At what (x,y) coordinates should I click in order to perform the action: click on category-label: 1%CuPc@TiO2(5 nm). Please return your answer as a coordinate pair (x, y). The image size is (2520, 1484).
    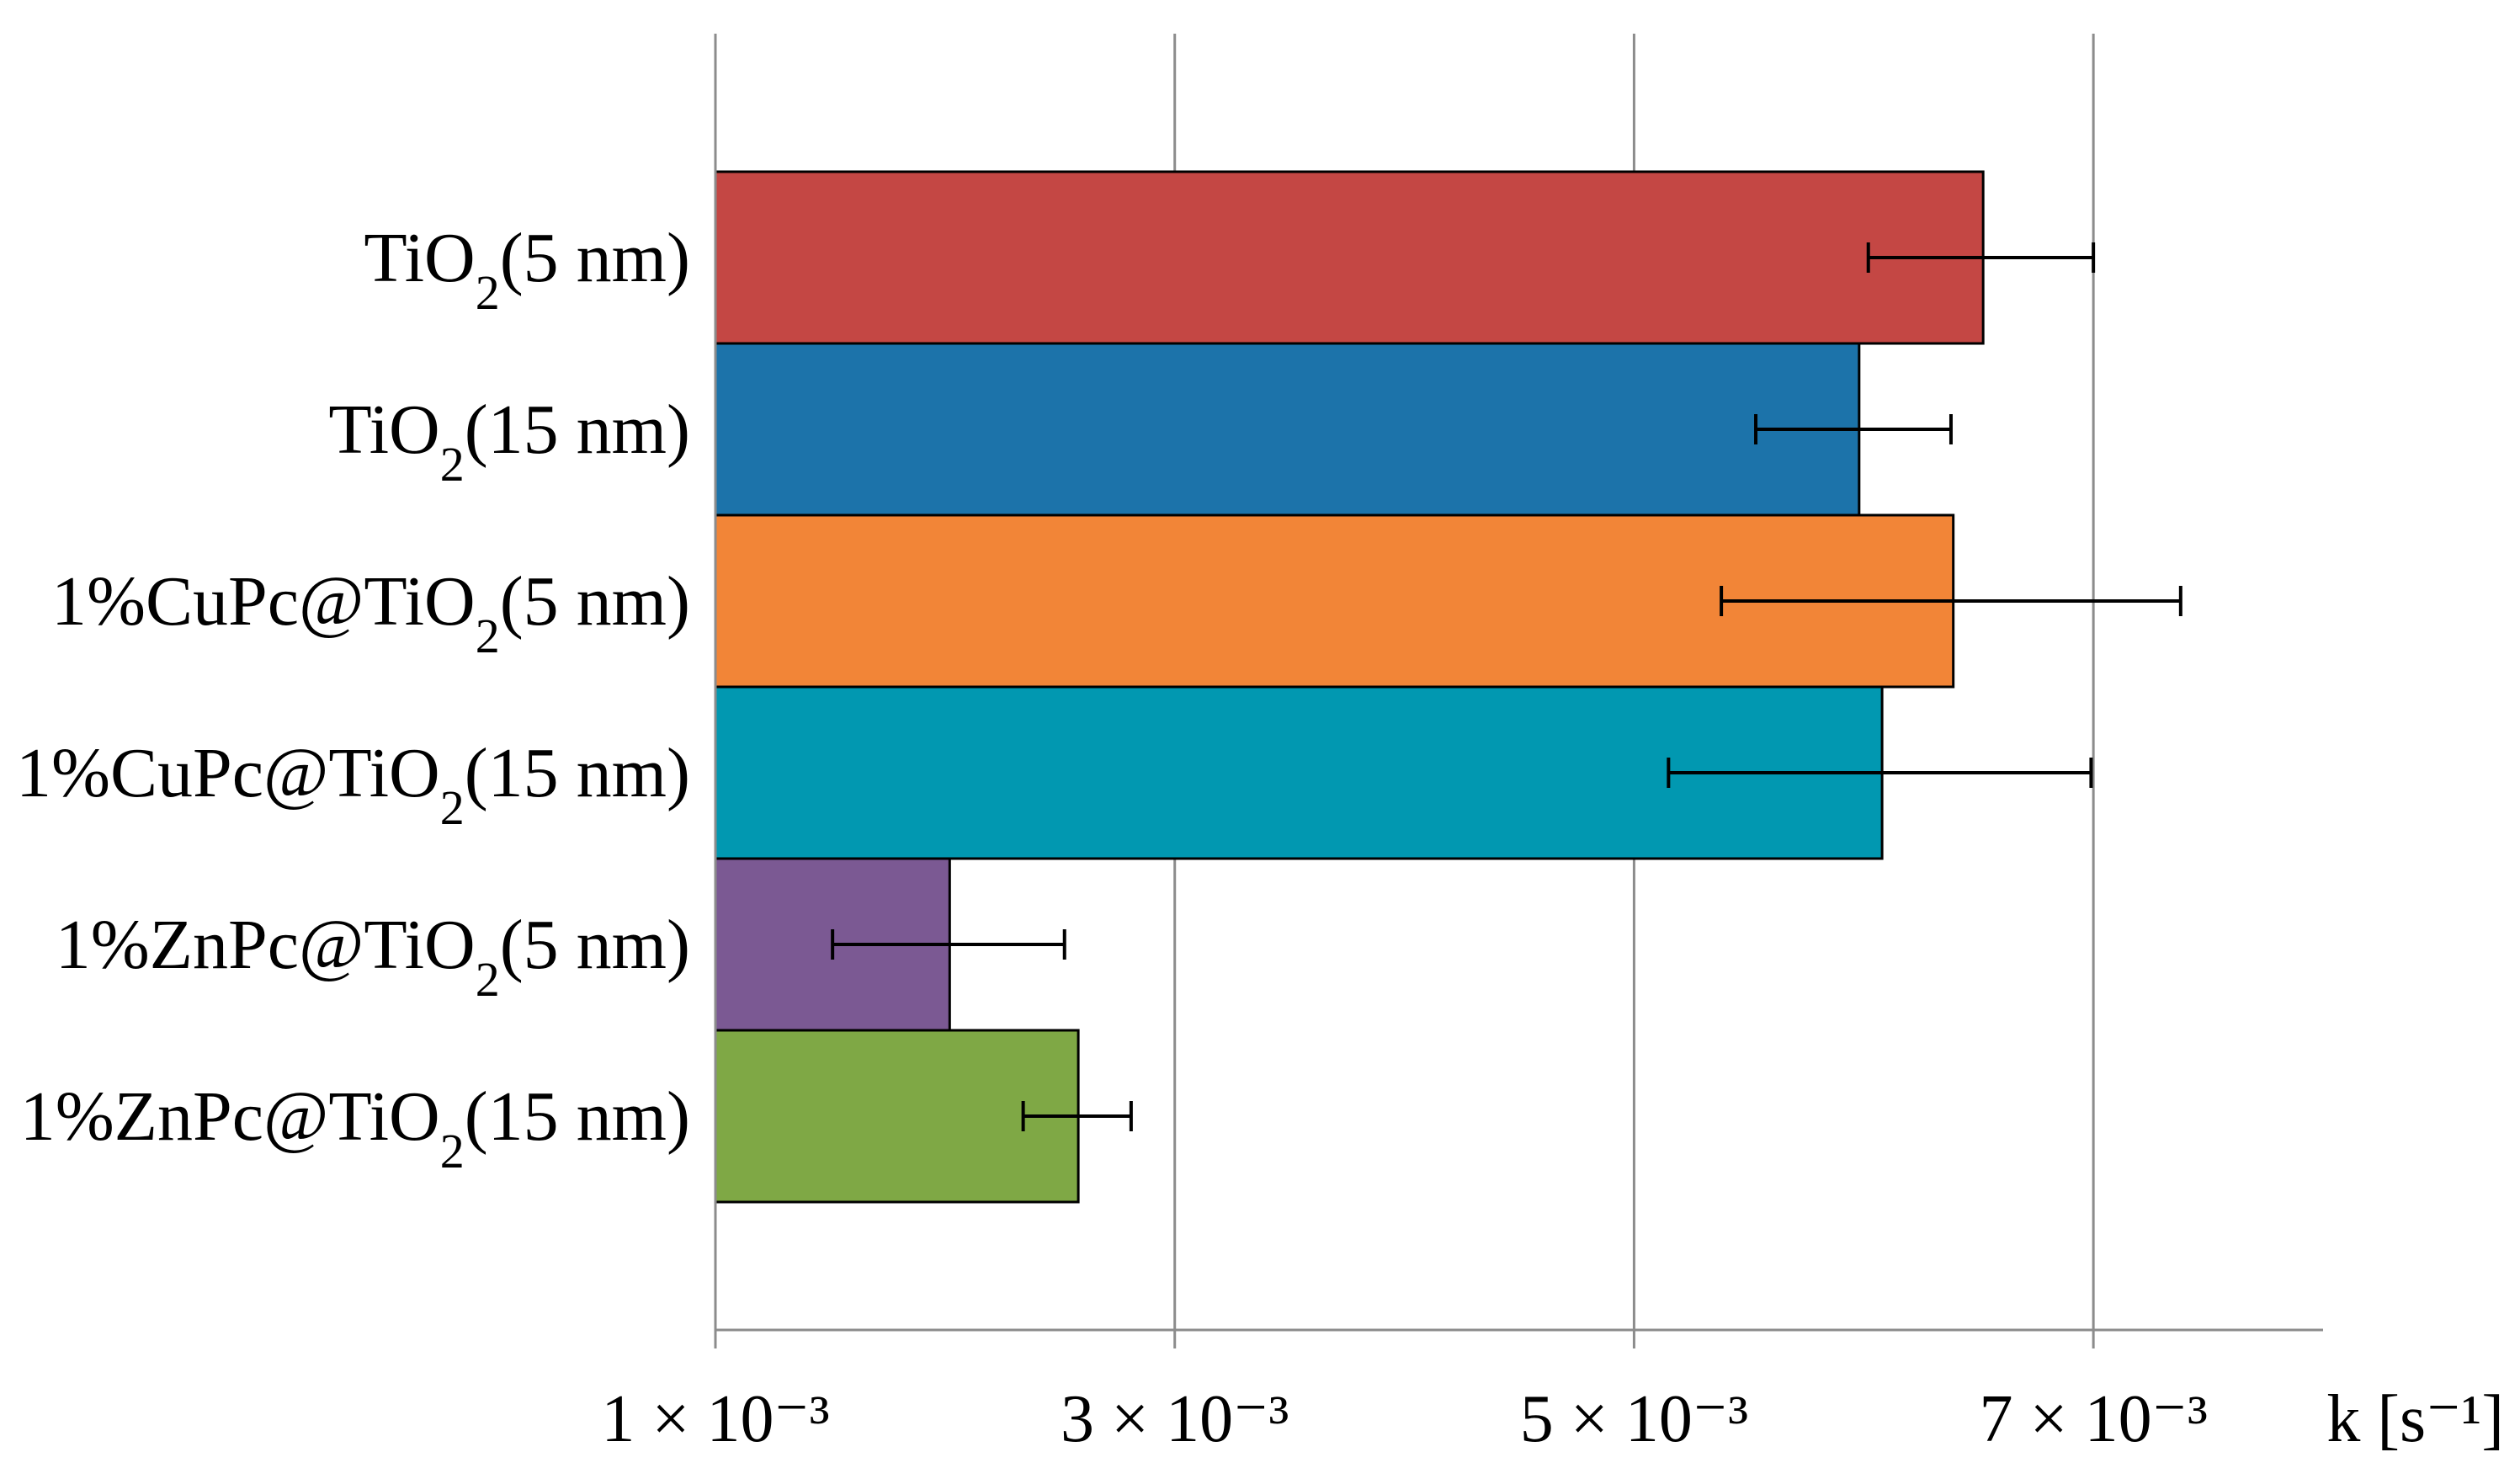
    Looking at the image, I should click on (370, 612).